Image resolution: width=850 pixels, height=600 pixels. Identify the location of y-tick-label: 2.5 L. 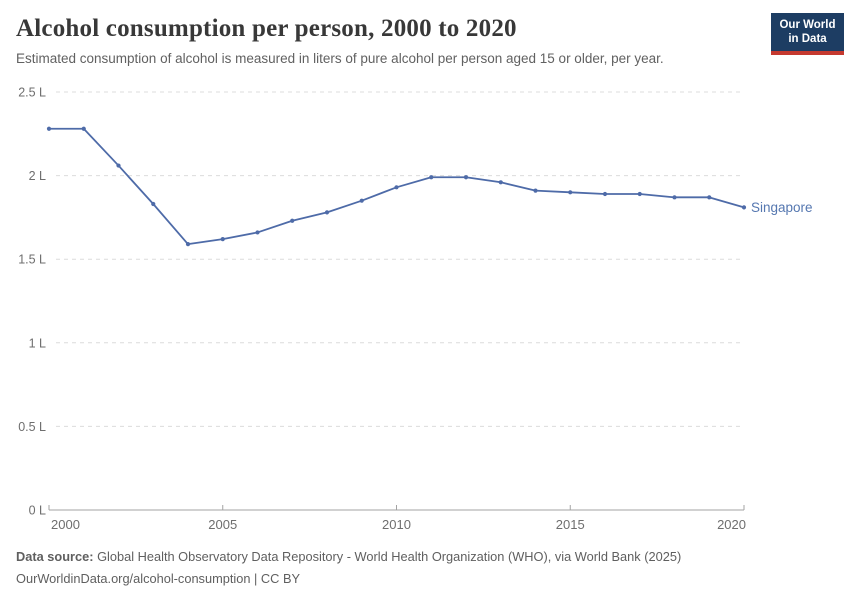
(32, 93).